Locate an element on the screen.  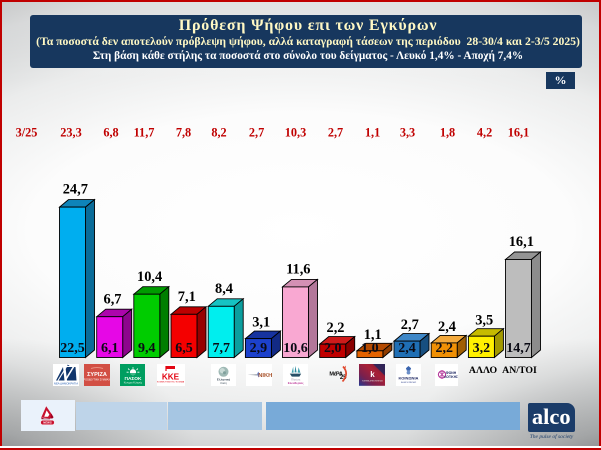
svg-text: 7,8 is located at coordinates (183, 133).